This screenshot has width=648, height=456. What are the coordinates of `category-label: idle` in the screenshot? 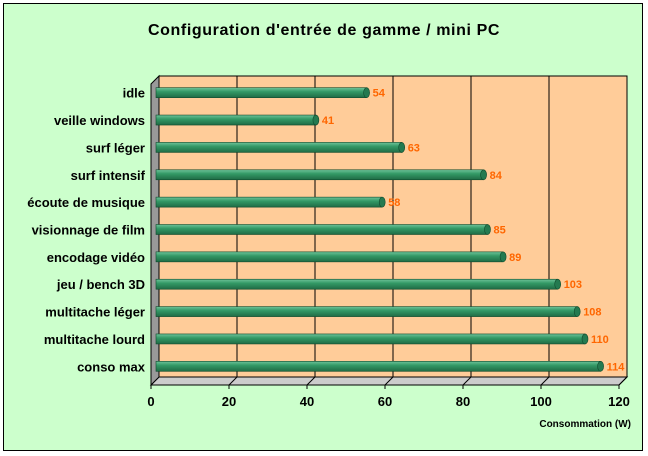 It's located at (134, 93).